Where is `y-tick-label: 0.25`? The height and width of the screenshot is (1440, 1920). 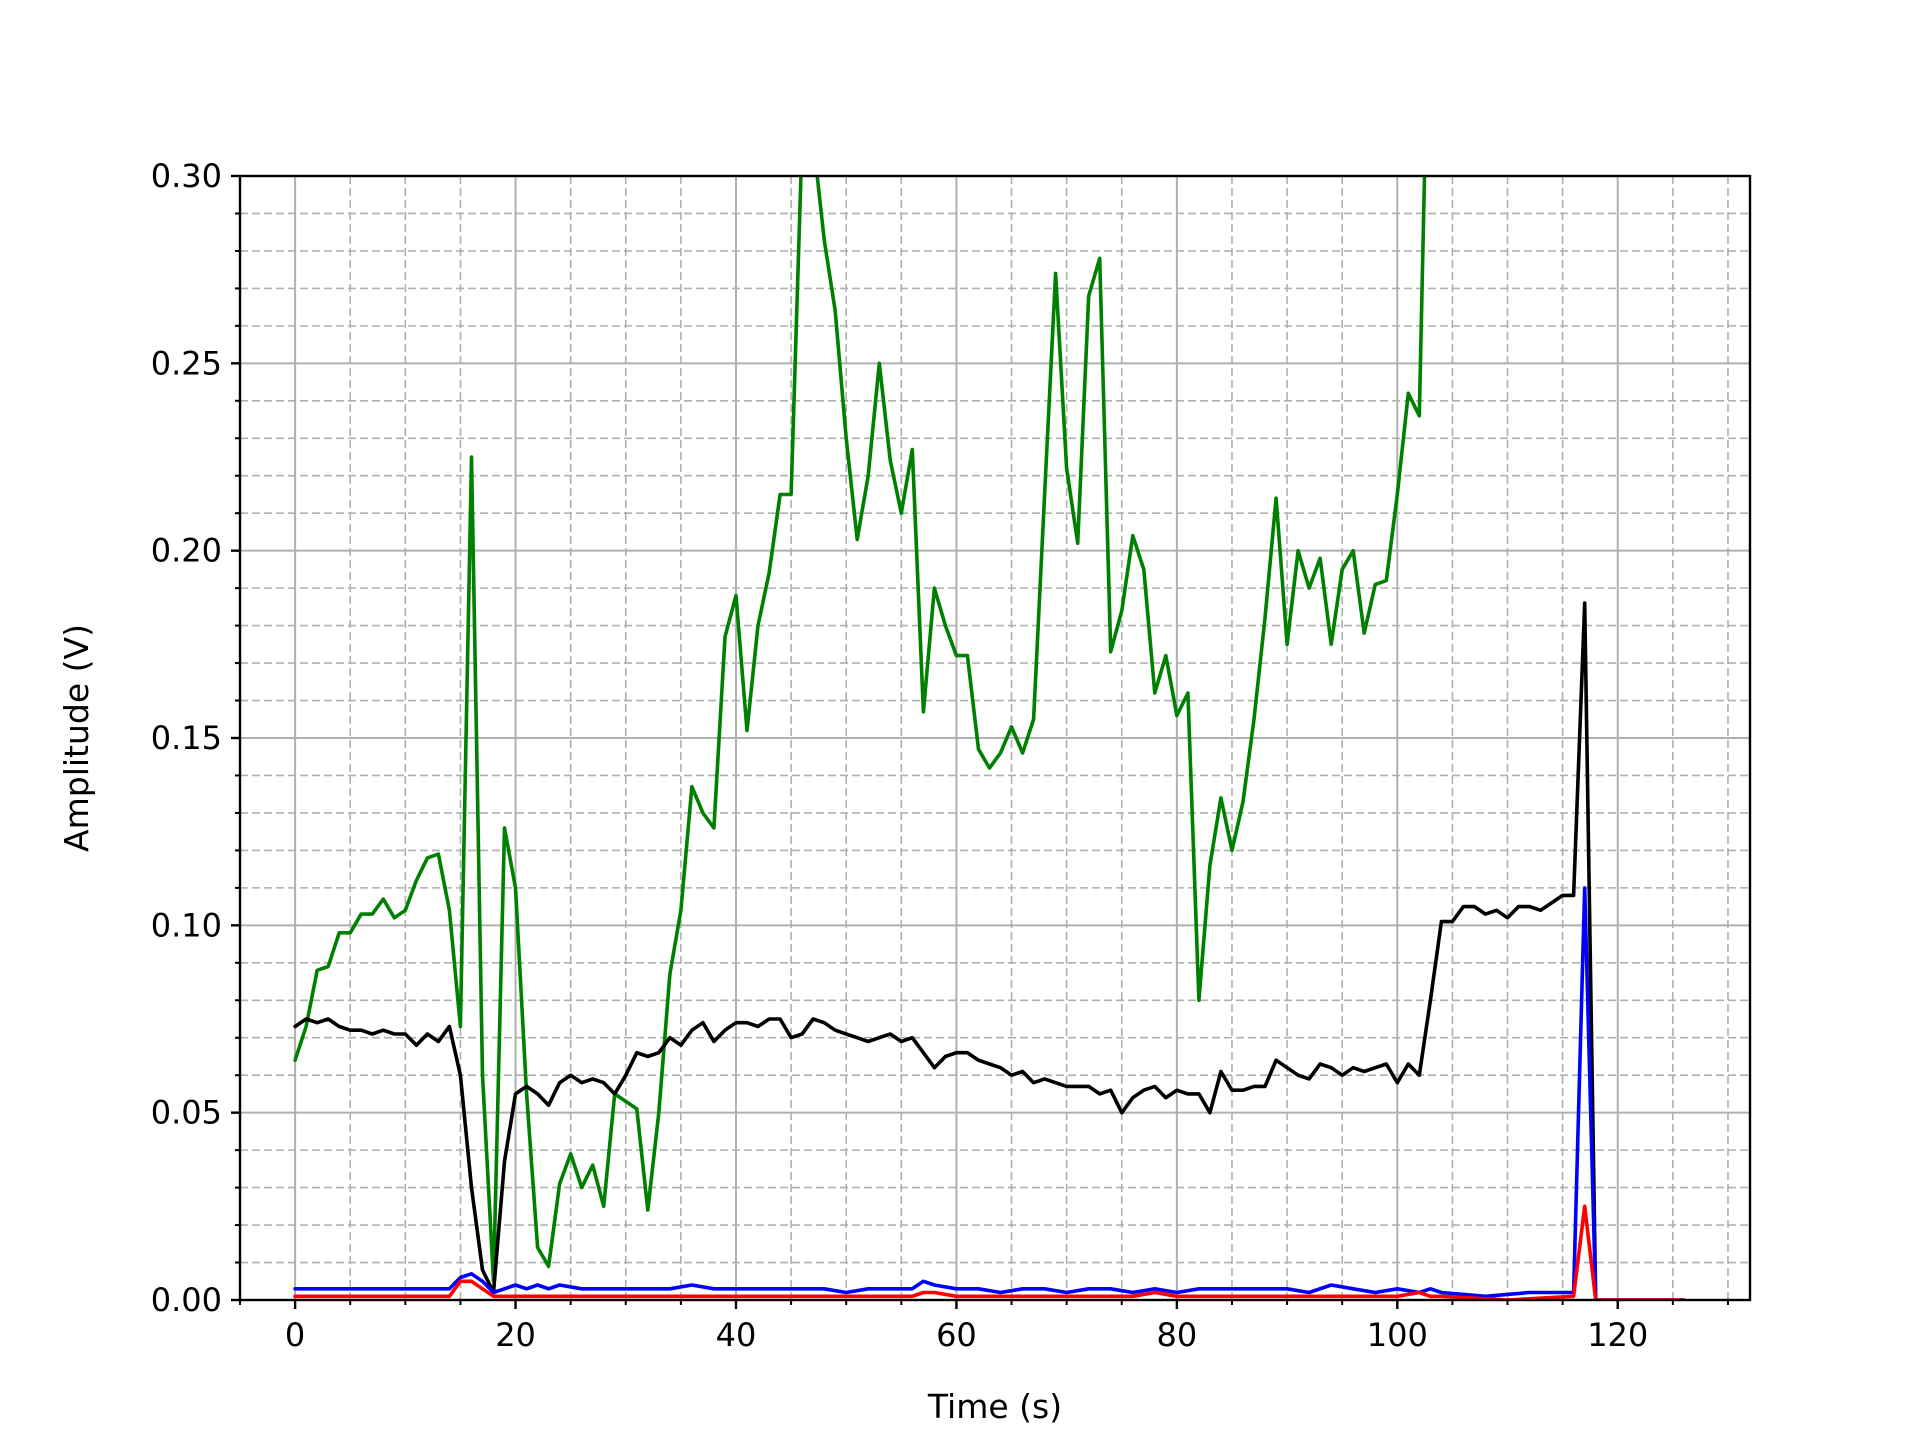
y-tick-label: 0.25 is located at coordinates (186, 363).